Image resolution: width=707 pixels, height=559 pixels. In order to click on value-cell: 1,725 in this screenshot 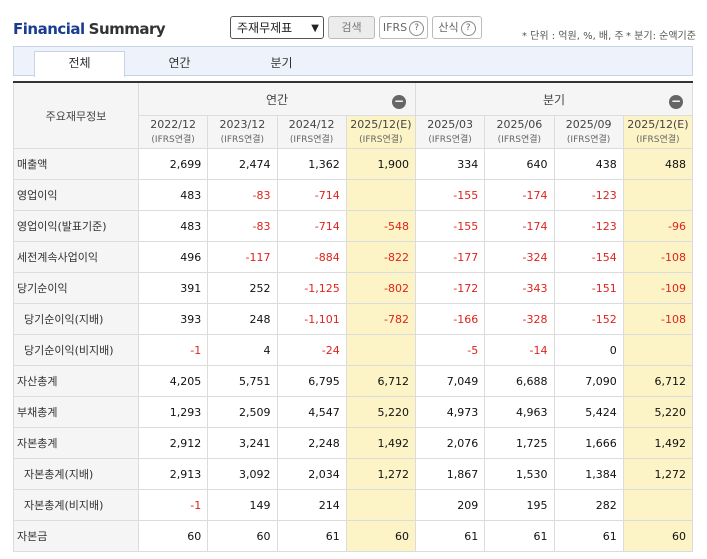, I will do `click(519, 443)`.